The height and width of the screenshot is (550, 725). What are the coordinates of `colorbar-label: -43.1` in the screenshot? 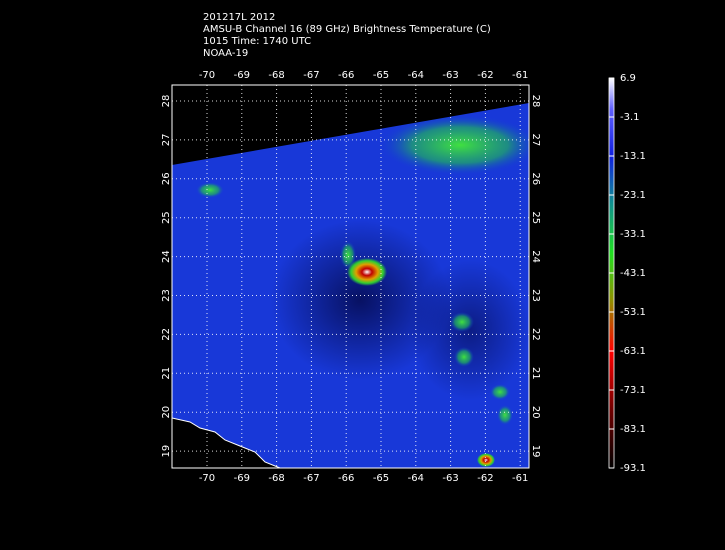 It's located at (633, 273).